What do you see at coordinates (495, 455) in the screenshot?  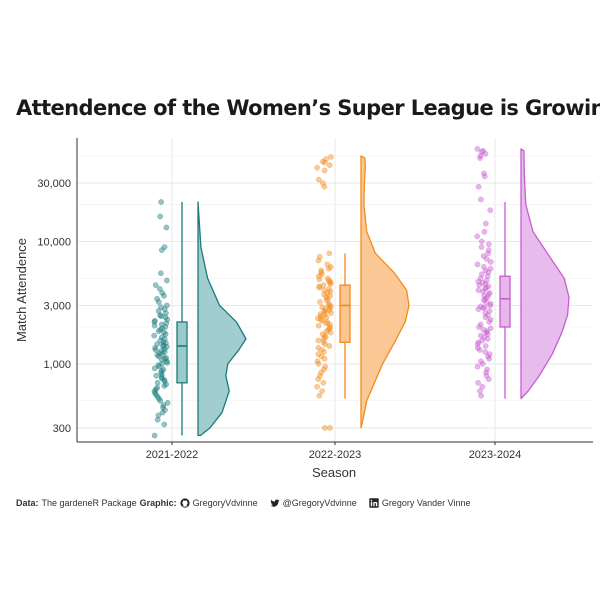 I see `x-tick-label: 2023-2024` at bounding box center [495, 455].